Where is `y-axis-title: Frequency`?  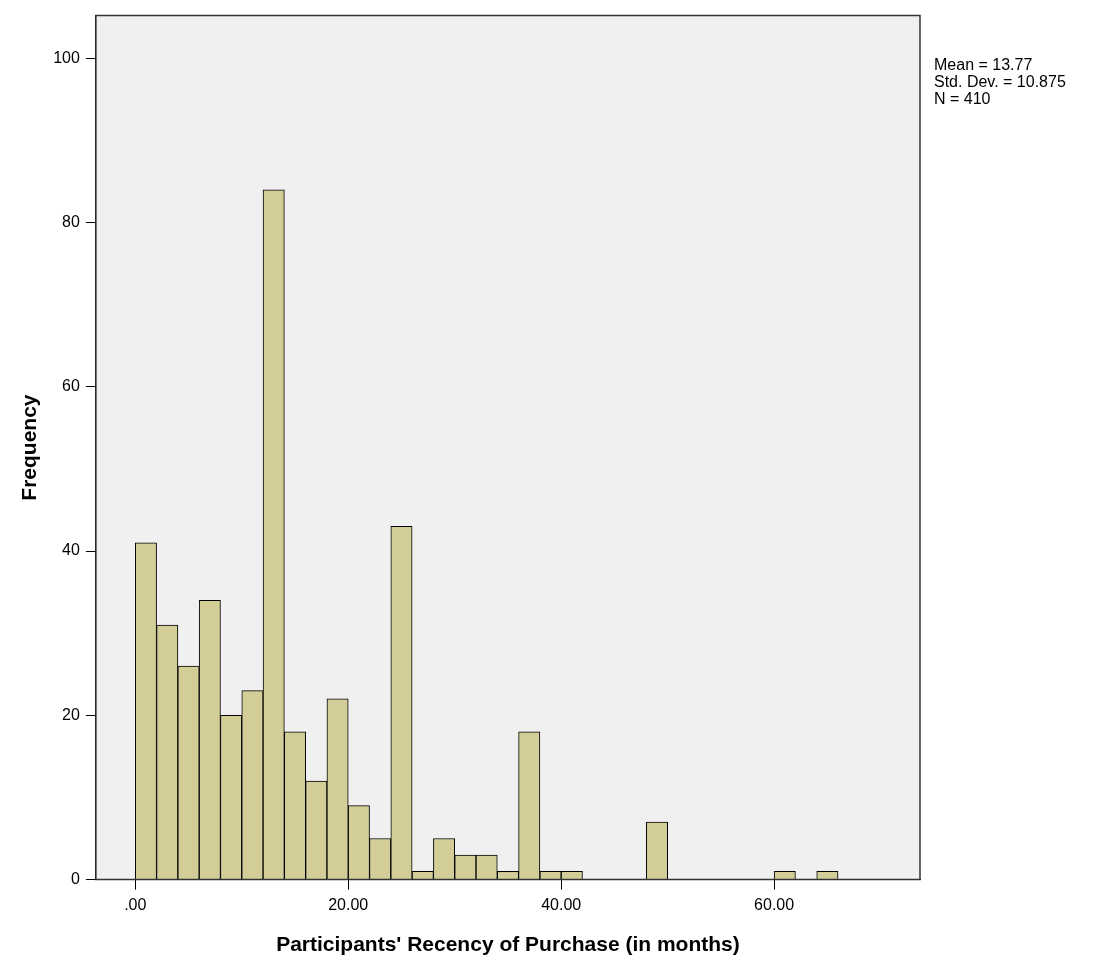
y-axis-title: Frequency is located at coordinates (29, 447).